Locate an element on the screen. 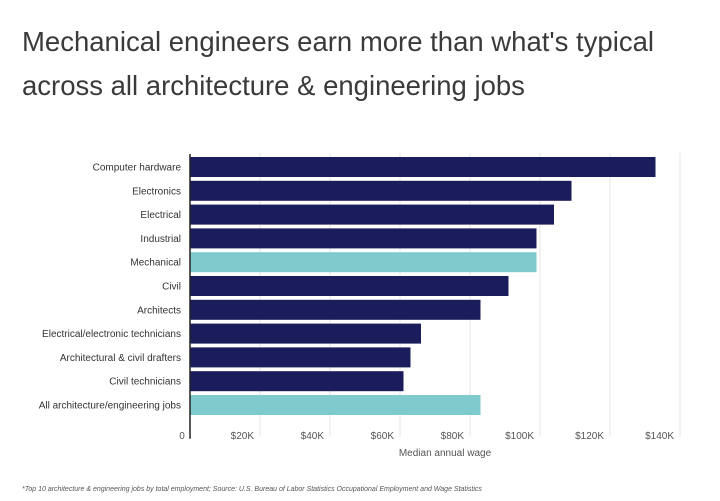  category-label: Electrical/electronic technicians is located at coordinates (111, 334).